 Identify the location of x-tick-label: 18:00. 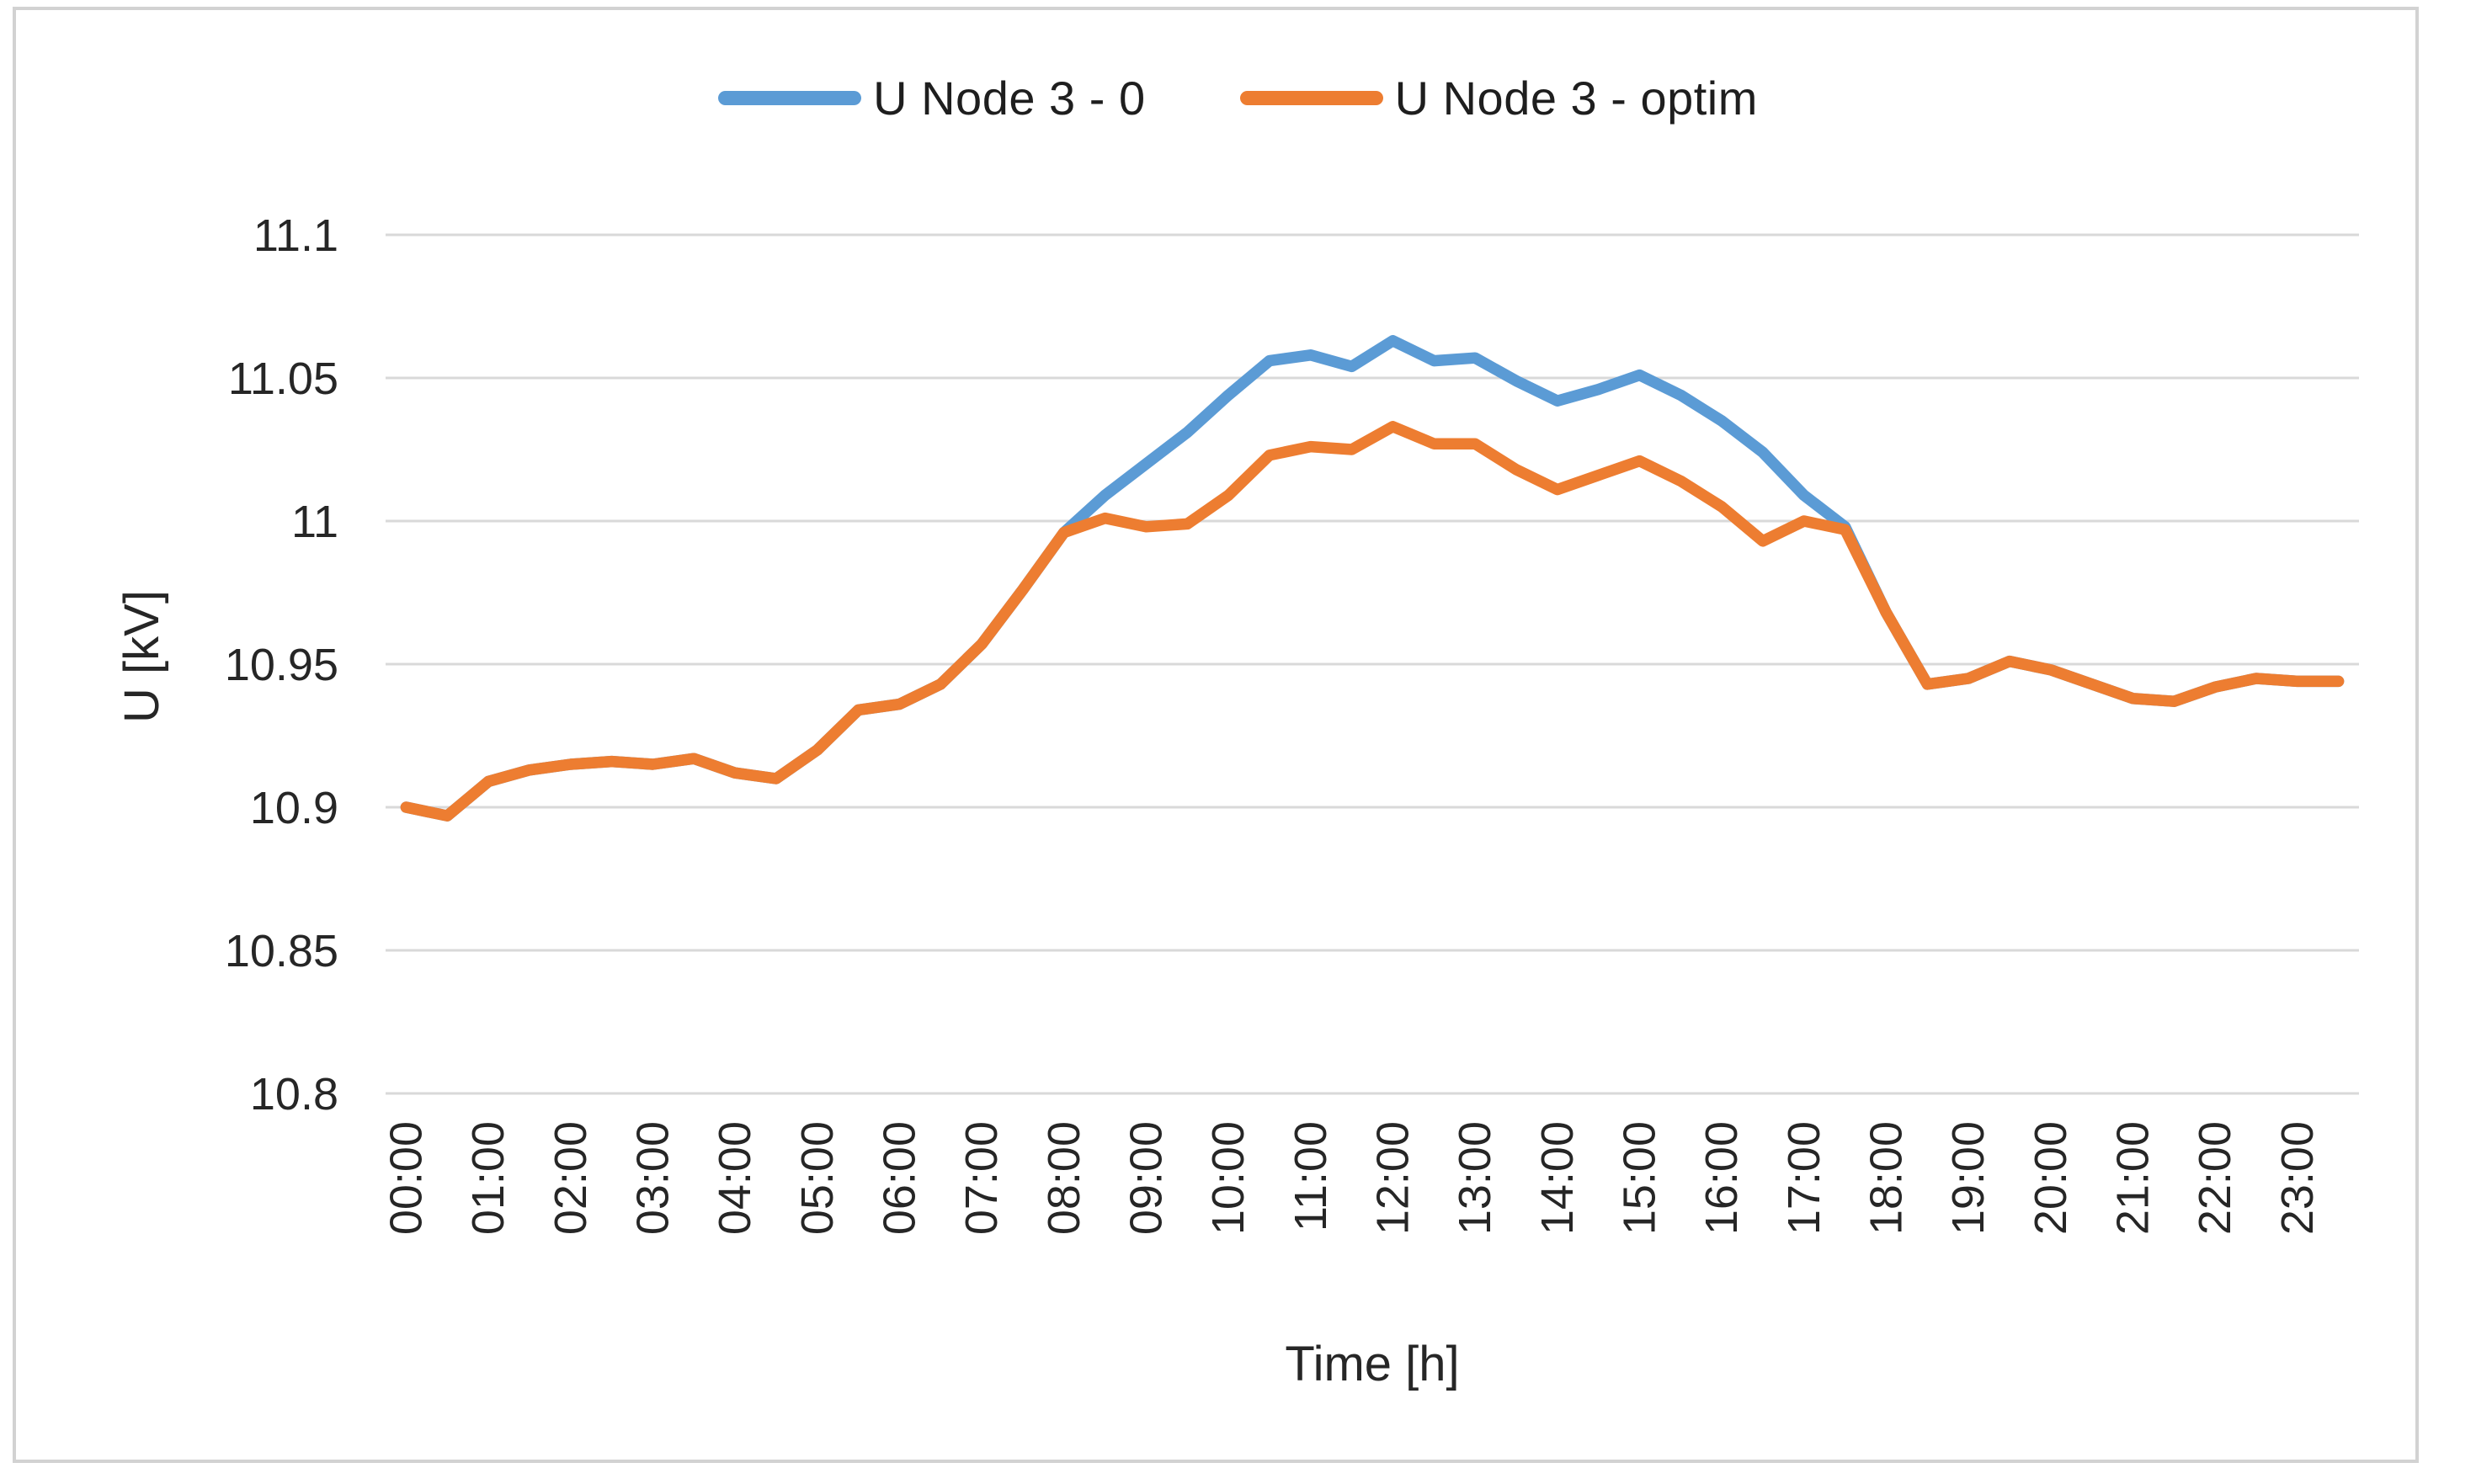
(1886, 1178).